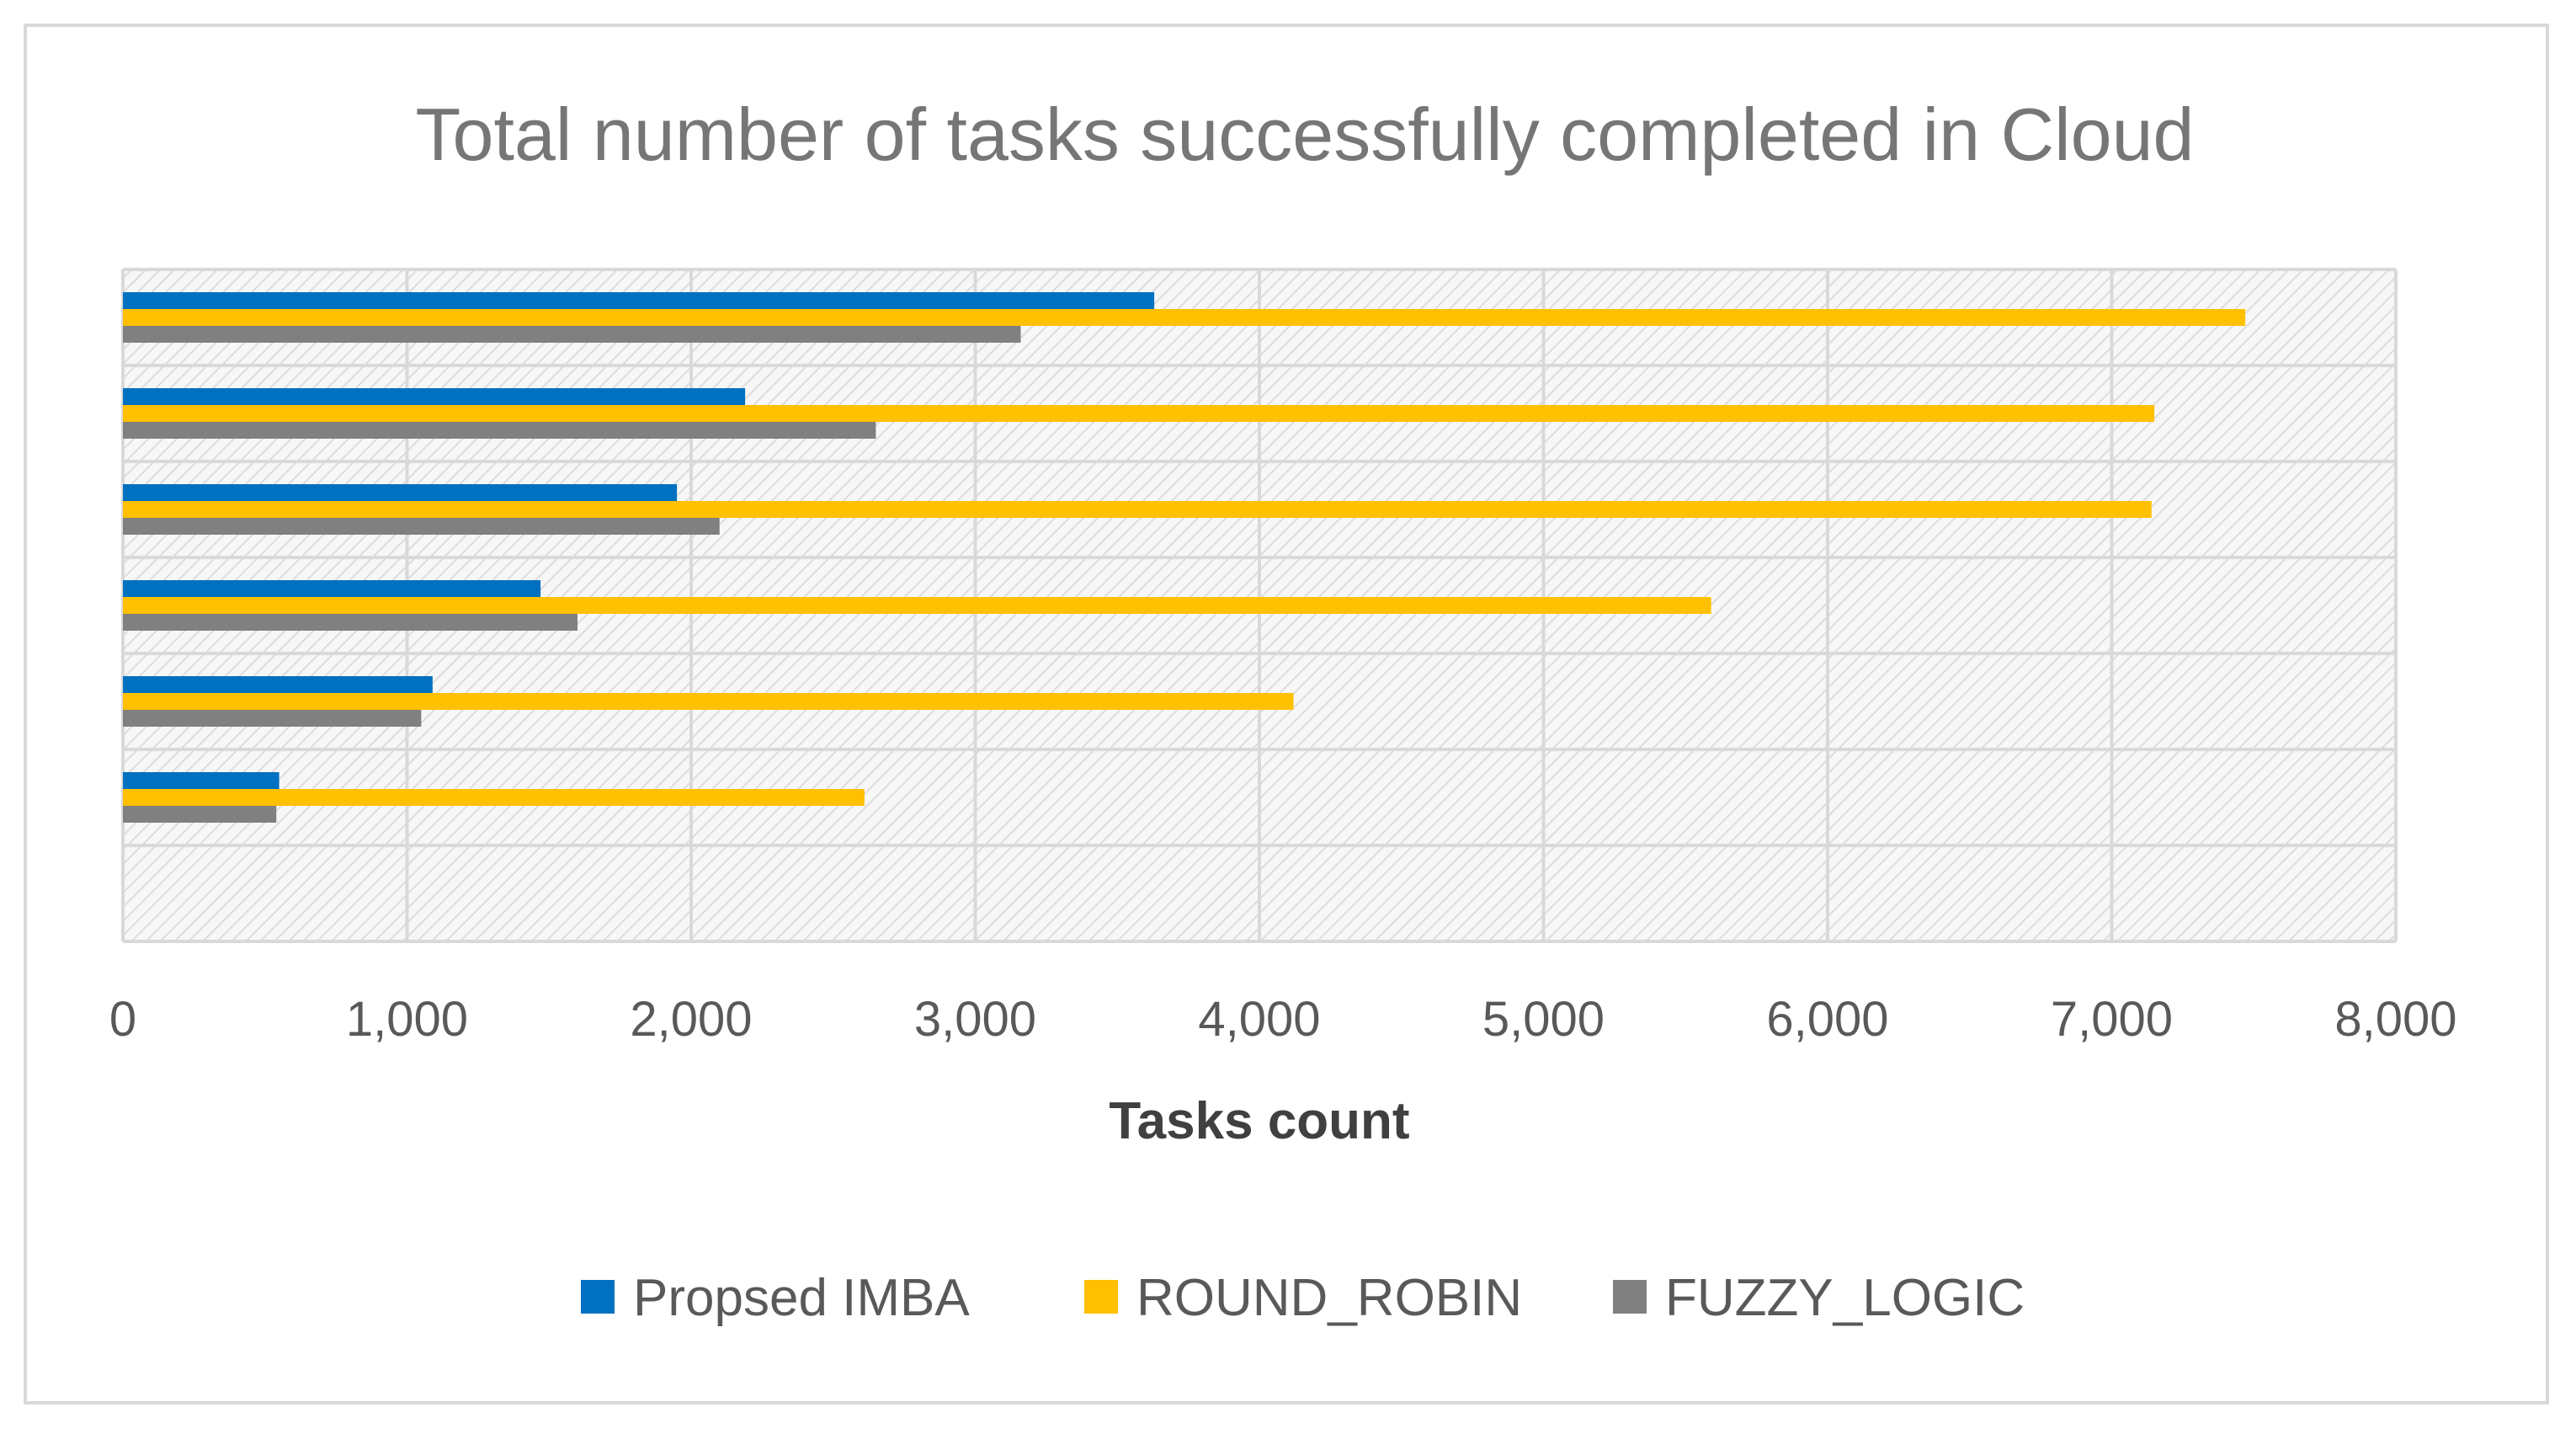 The width and height of the screenshot is (2576, 1434). I want to click on legend-swatch-fuzzy-logic, so click(1630, 1297).